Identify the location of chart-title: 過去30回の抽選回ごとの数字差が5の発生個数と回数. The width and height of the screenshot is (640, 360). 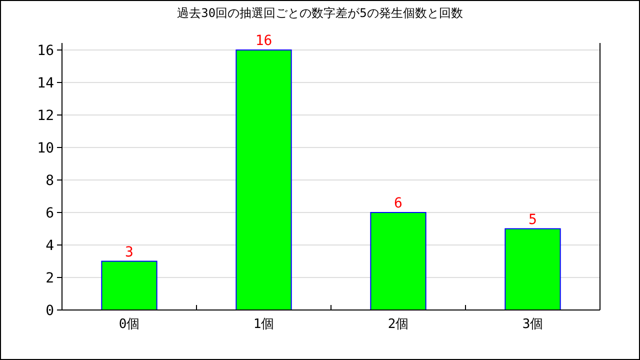
(320, 13).